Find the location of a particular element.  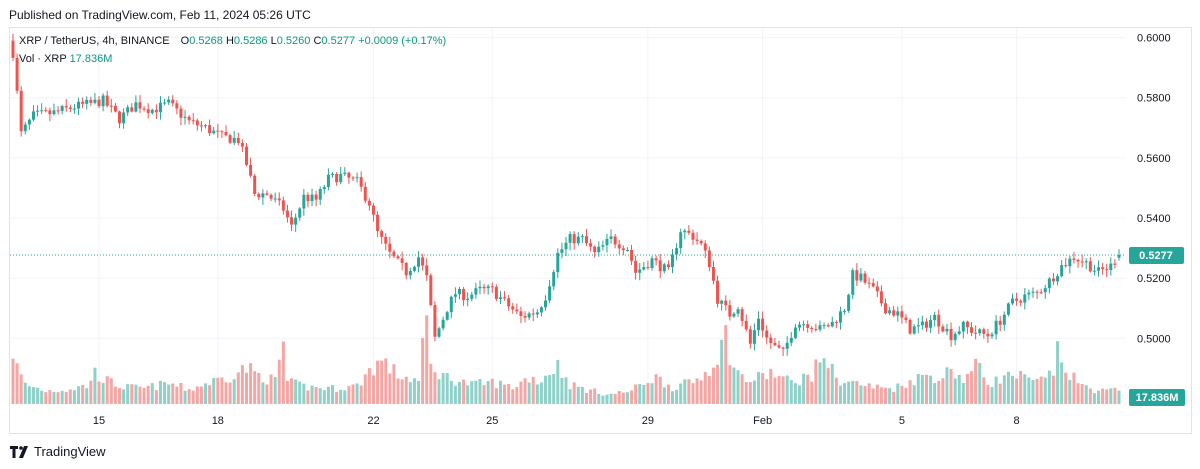

time-tick-label: 25 is located at coordinates (492, 421).